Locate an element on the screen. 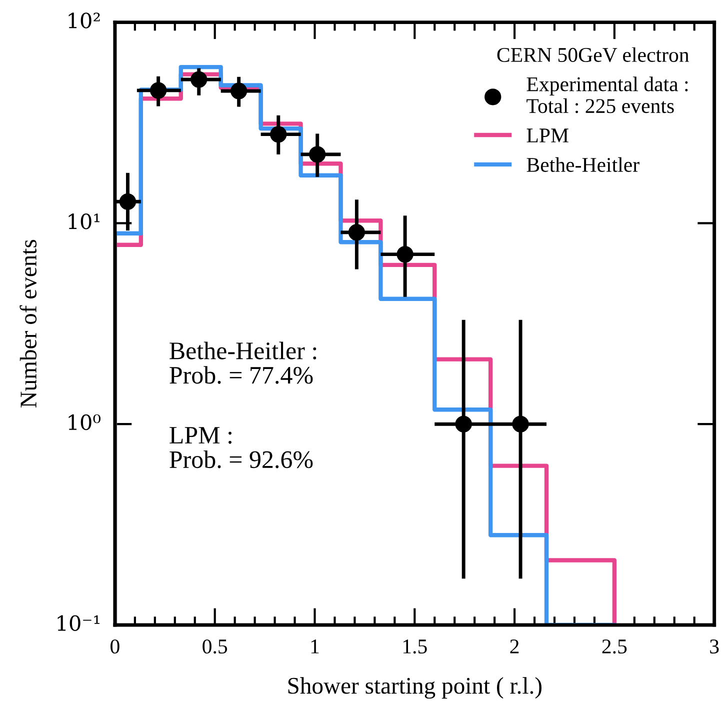  legend-label: LPM is located at coordinates (547, 135).